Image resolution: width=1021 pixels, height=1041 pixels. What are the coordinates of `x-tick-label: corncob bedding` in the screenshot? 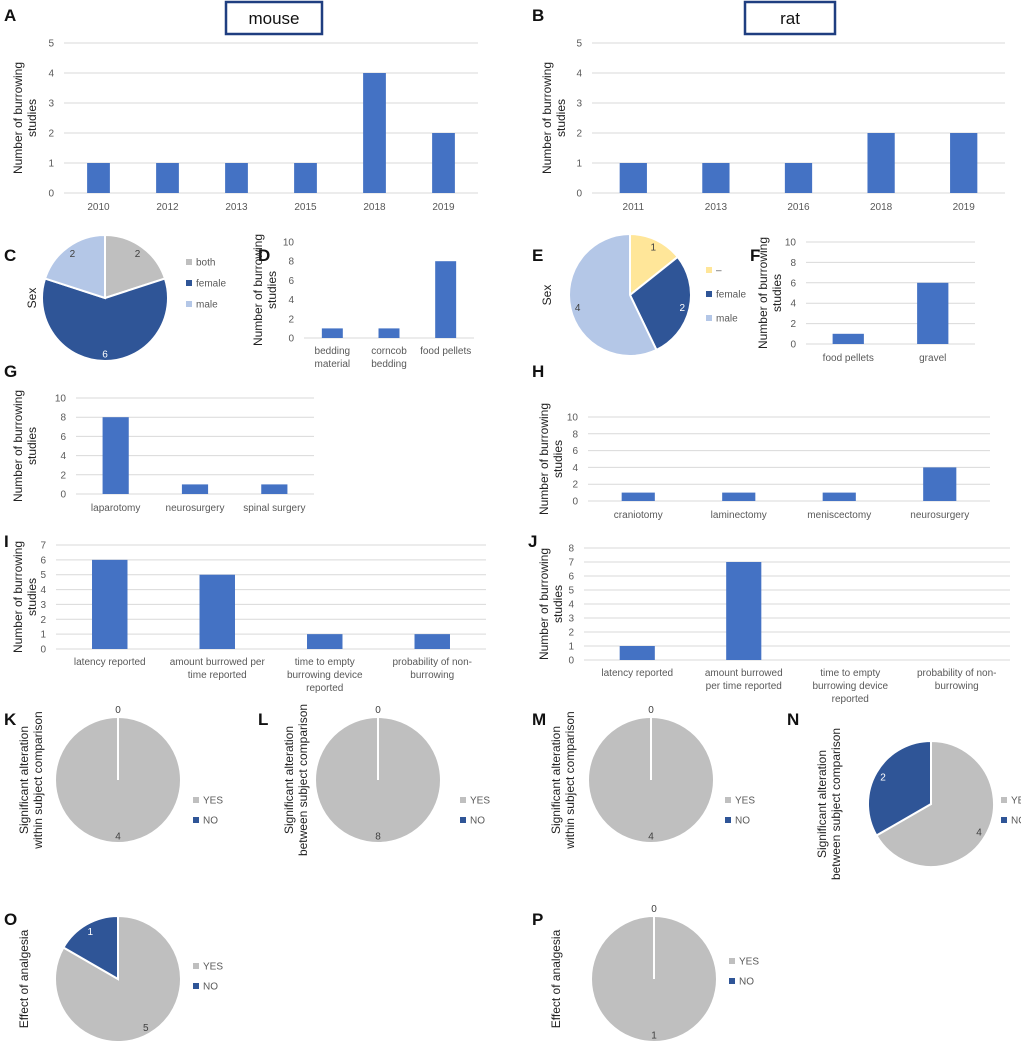 It's located at (389, 358).